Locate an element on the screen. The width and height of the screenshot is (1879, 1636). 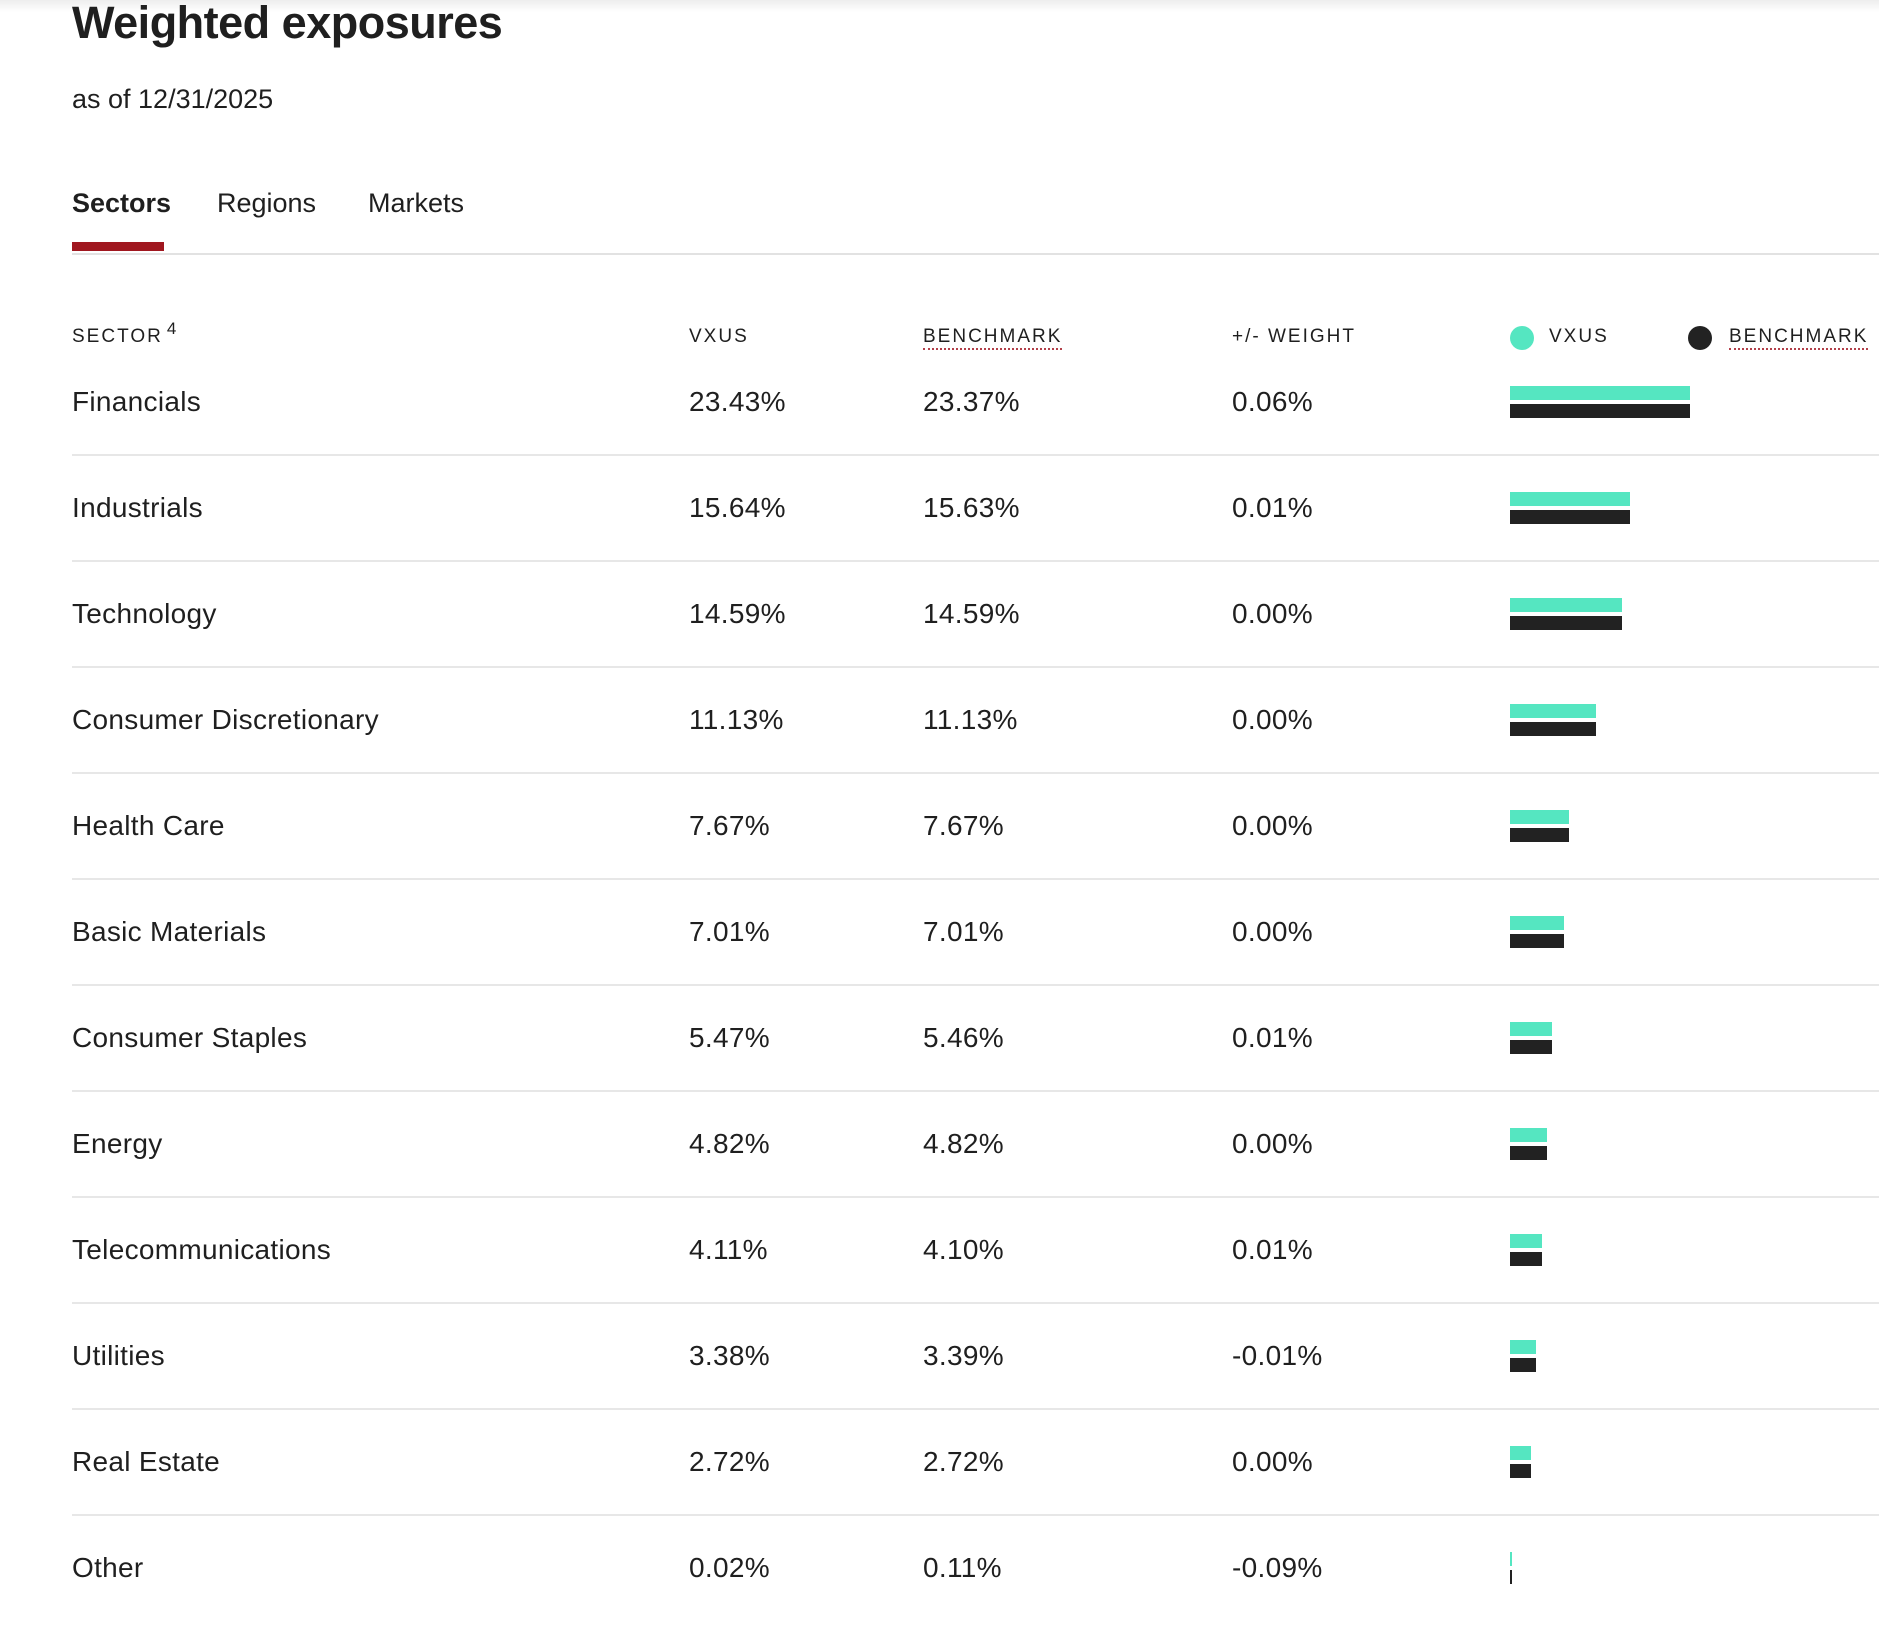
sector-name: Financials is located at coordinates (137, 401).